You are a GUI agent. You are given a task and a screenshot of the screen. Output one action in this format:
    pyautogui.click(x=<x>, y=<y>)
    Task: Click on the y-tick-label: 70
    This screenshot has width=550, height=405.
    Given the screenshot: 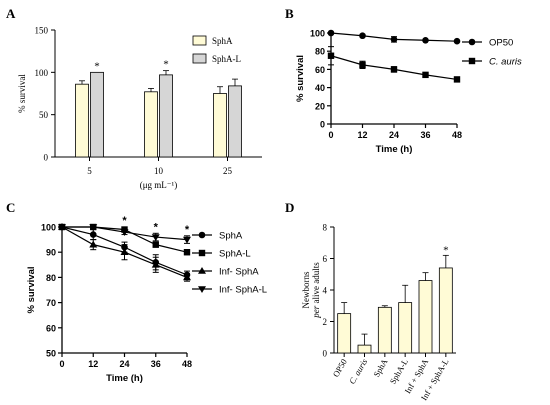 What is the action you would take?
    pyautogui.click(x=51, y=303)
    